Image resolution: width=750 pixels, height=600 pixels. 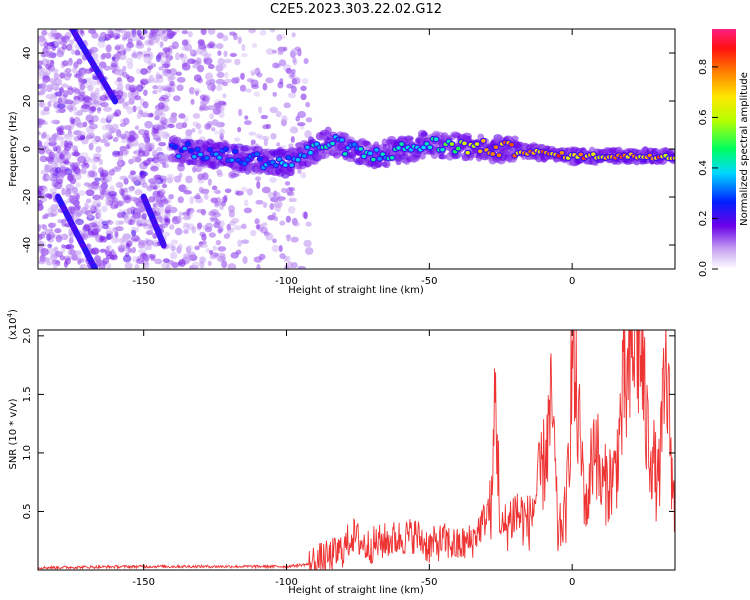 What do you see at coordinates (13, 149) in the screenshot?
I see `top-ylabel: Frequency (Hz)` at bounding box center [13, 149].